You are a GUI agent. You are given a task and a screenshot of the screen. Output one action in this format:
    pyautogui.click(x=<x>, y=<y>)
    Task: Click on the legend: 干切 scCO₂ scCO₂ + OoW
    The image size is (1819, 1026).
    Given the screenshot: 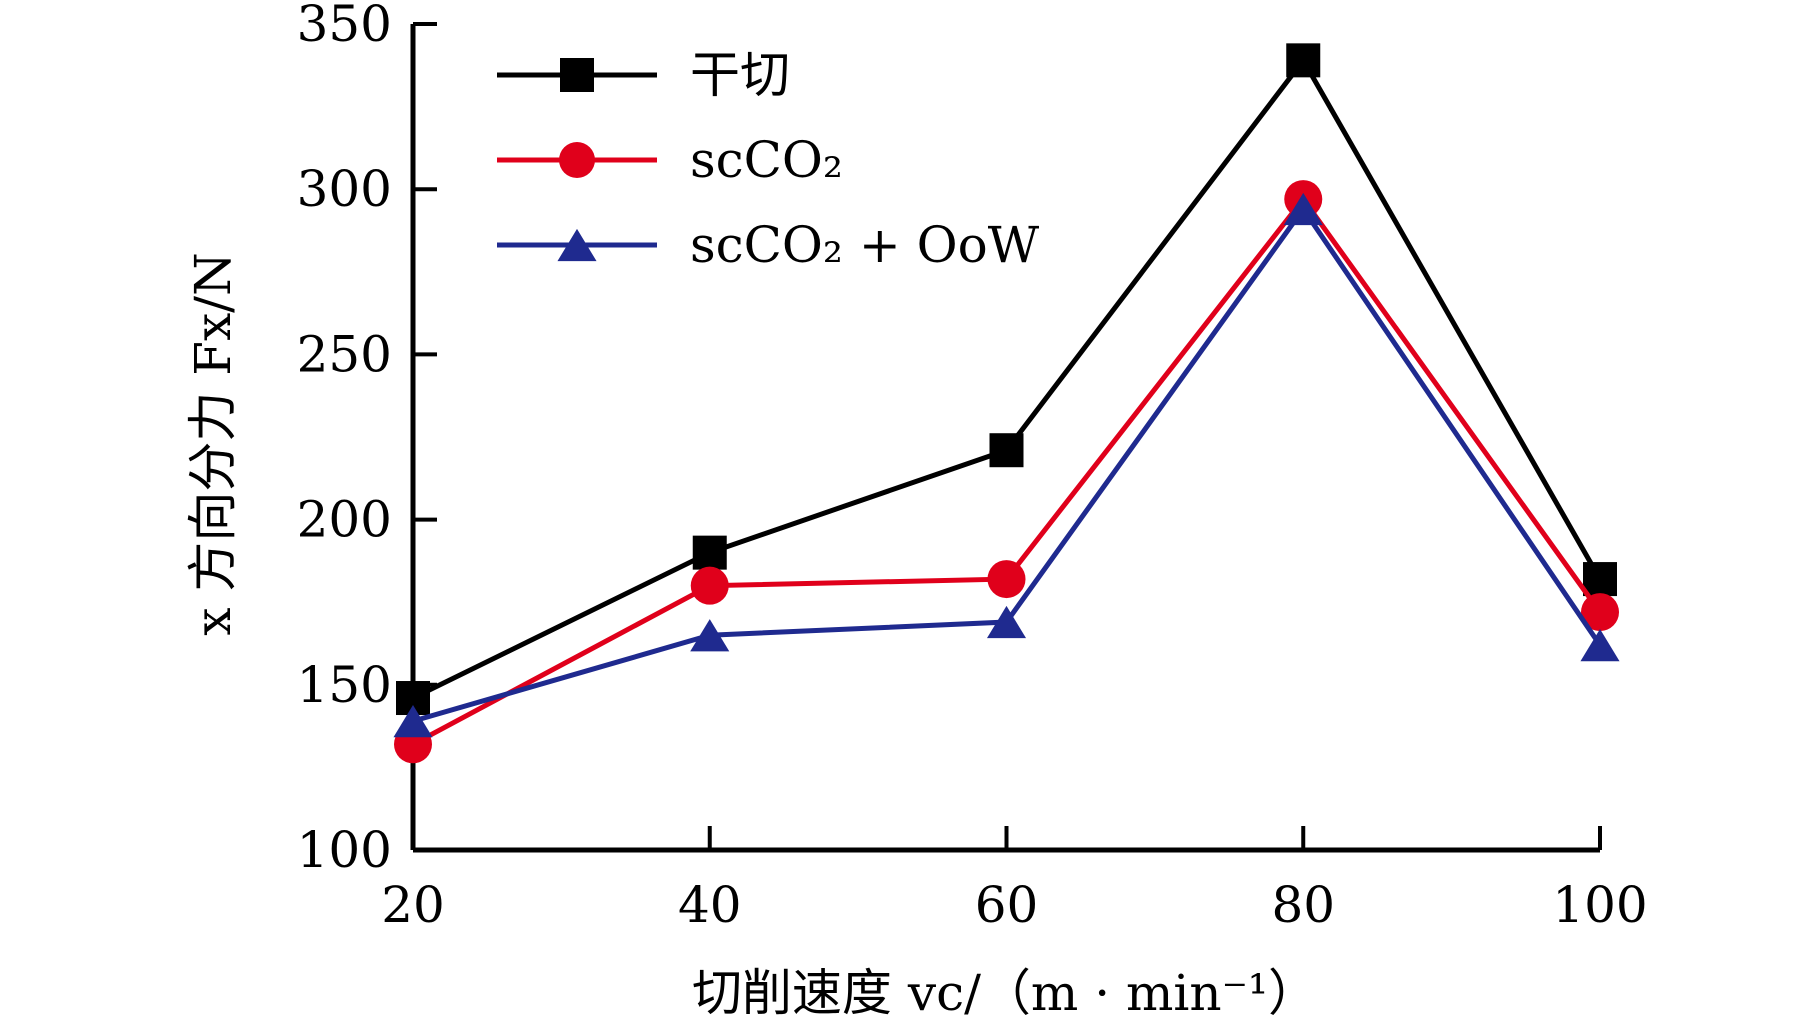 What is the action you would take?
    pyautogui.click(x=768, y=160)
    